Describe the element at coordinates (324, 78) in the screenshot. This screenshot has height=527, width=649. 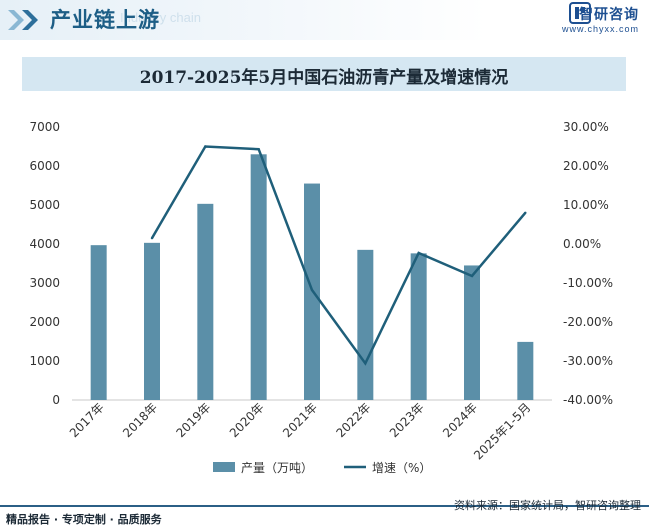
I see `chart-title: 2017-2025年5月中国石油沥青产量及增速情况` at that location.